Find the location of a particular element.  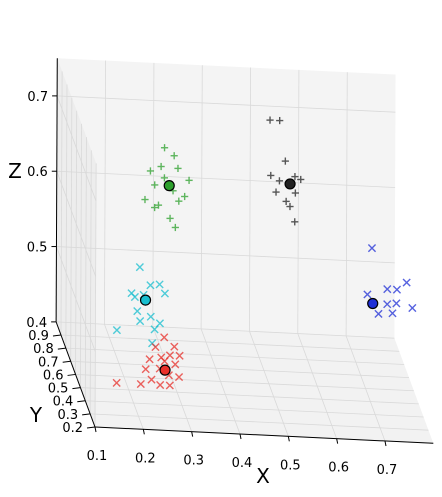

x-tick-label: 0.2 is located at coordinates (145, 458).